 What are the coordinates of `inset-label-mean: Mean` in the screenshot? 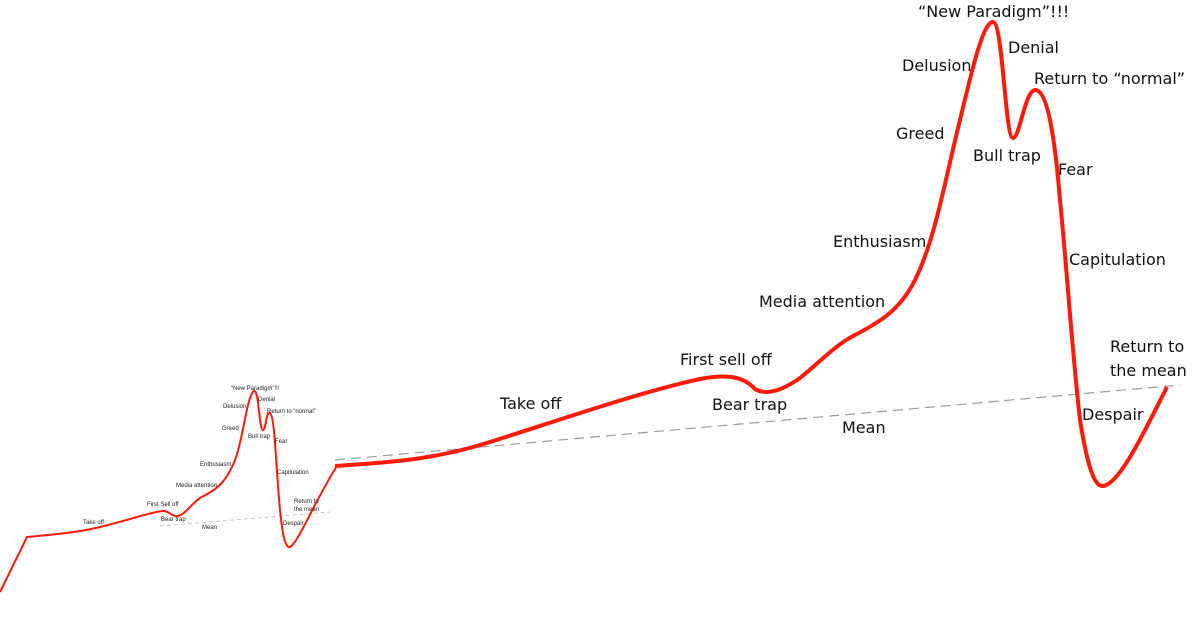 It's located at (209, 528).